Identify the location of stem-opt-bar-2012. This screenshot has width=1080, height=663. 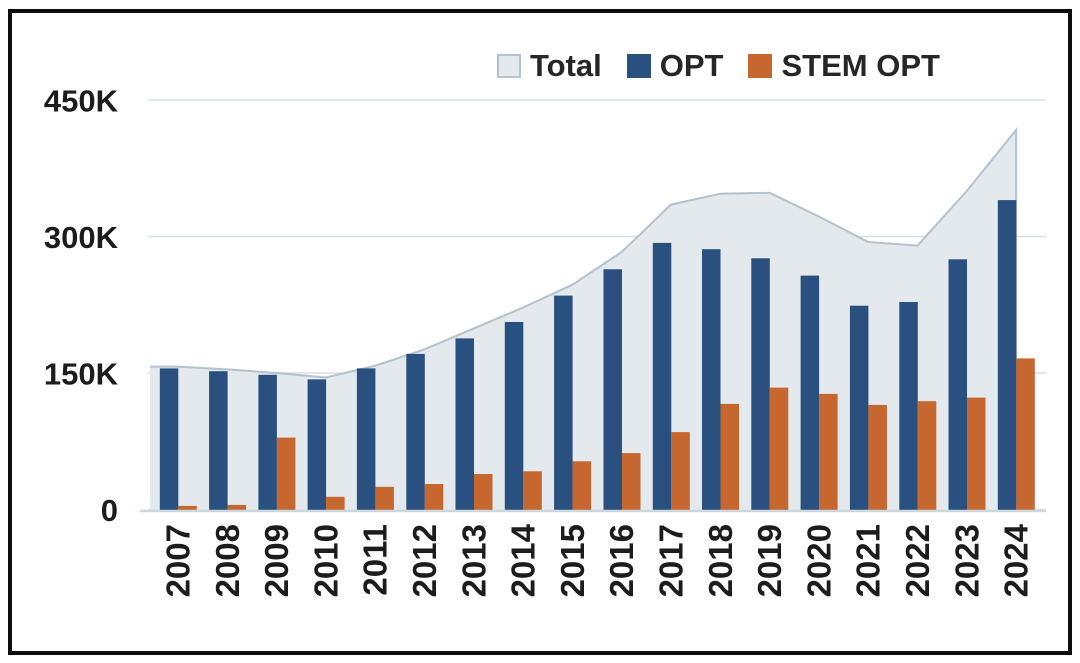
(434, 497).